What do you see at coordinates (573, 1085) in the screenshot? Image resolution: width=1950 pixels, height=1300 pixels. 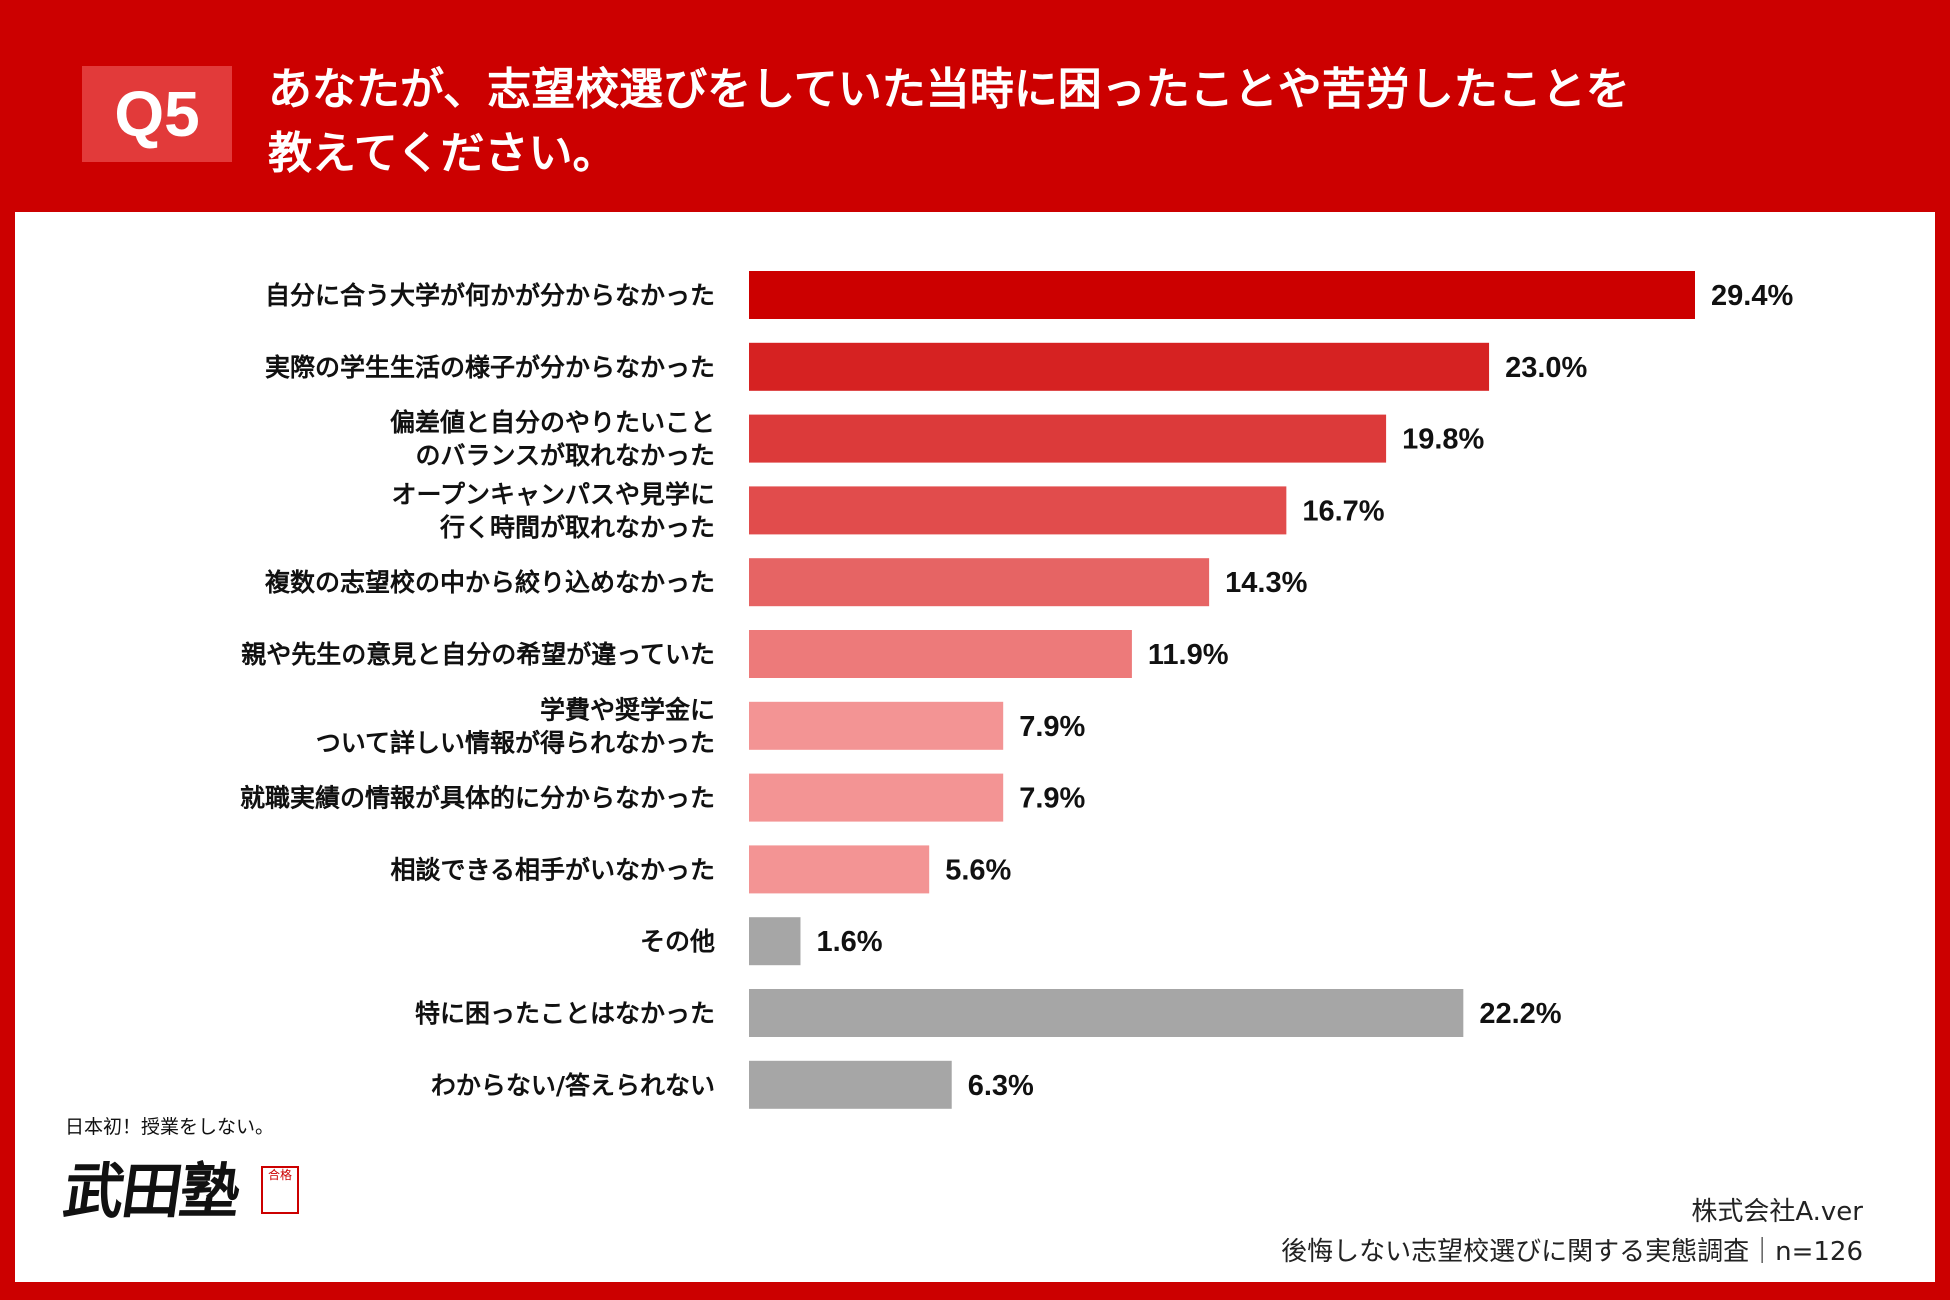 I see `category-label-12-line-1: わからない/答えられない` at bounding box center [573, 1085].